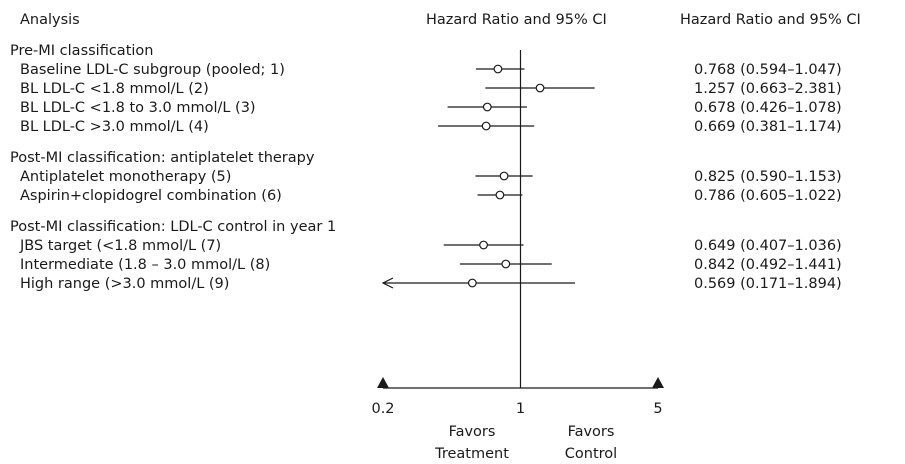 Image resolution: width=905 pixels, height=464 pixels. Describe the element at coordinates (768, 89) in the screenshot. I see `row-value: 1.257 (0.663–2.381)` at that location.